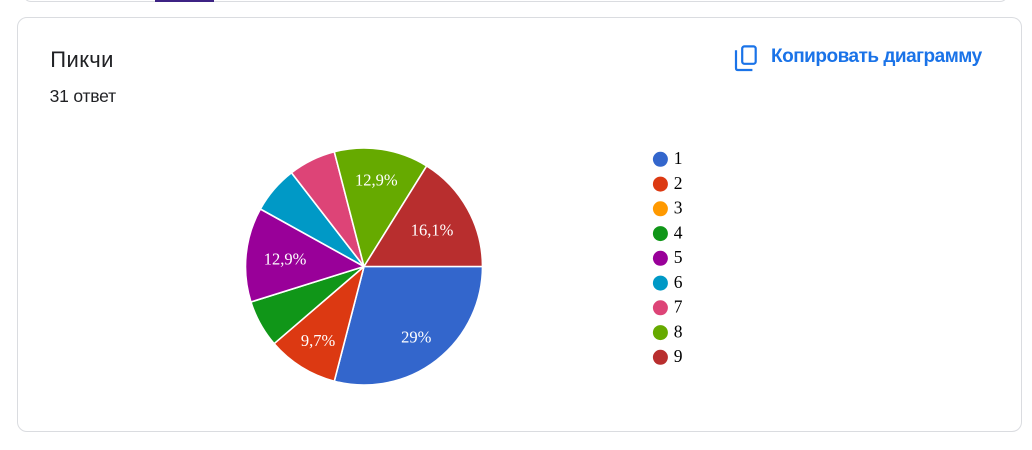 The height and width of the screenshot is (450, 1032). What do you see at coordinates (678, 282) in the screenshot?
I see `svg-text: 6` at bounding box center [678, 282].